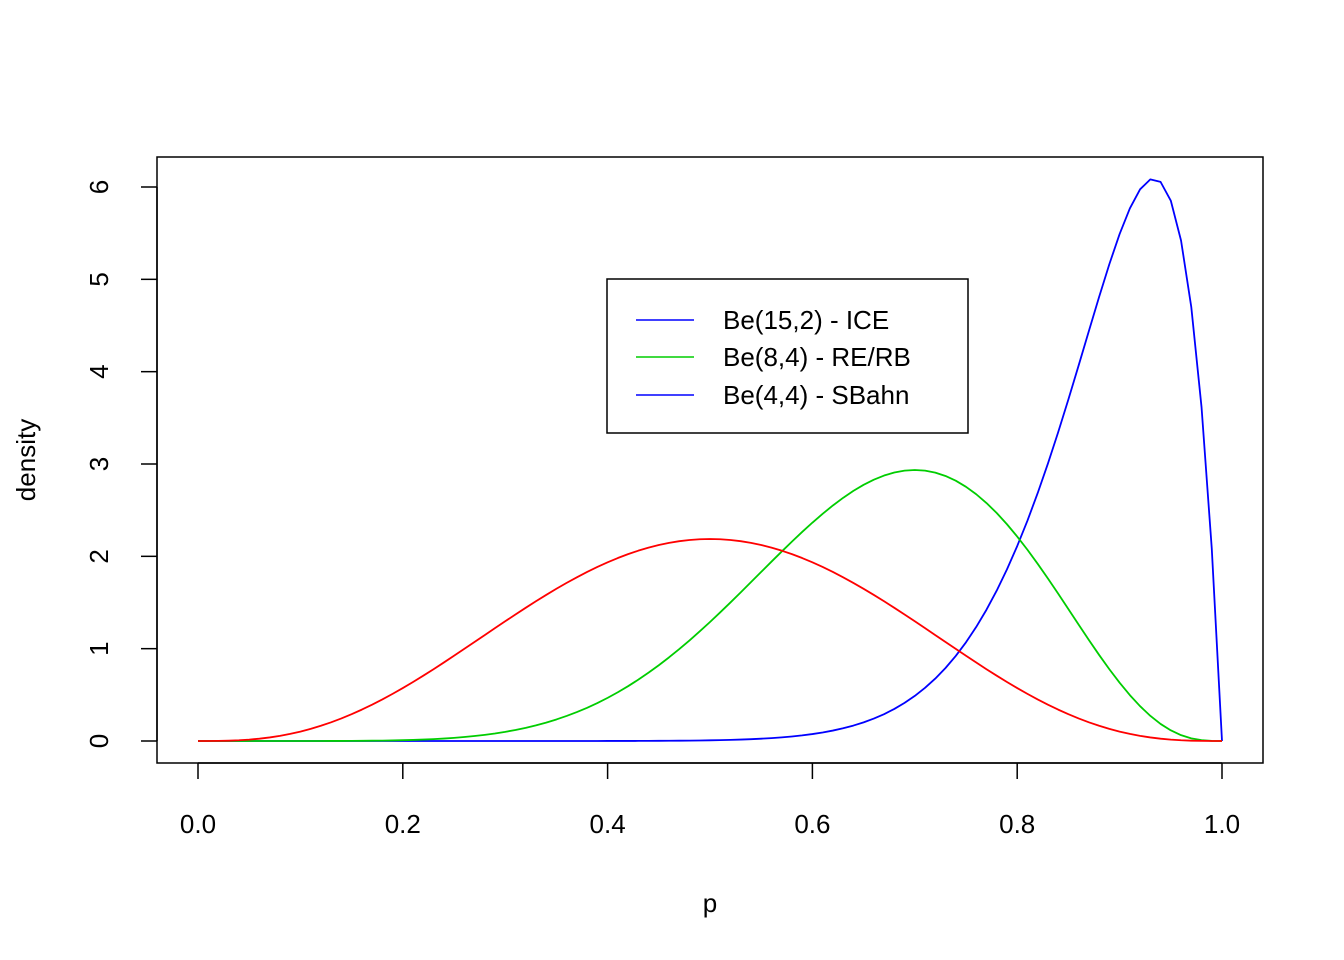 This screenshot has width=1344, height=960. I want to click on y-axis: 0 1 2 3 4 5 6, so click(121, 464).